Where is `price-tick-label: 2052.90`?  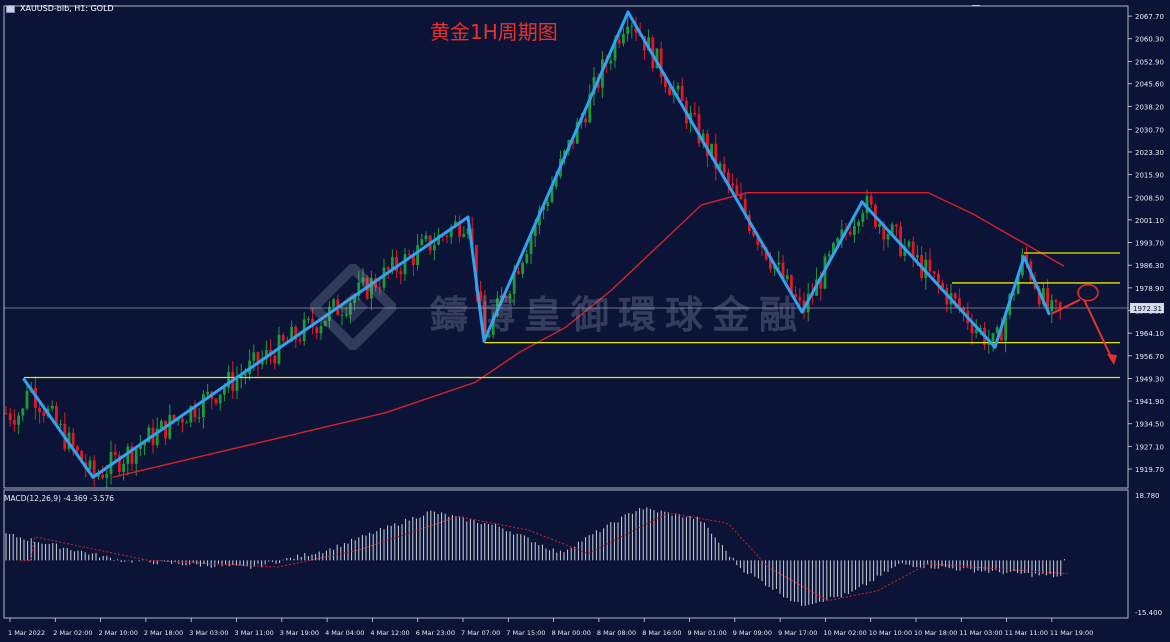
price-tick-label: 2052.90 is located at coordinates (1149, 62).